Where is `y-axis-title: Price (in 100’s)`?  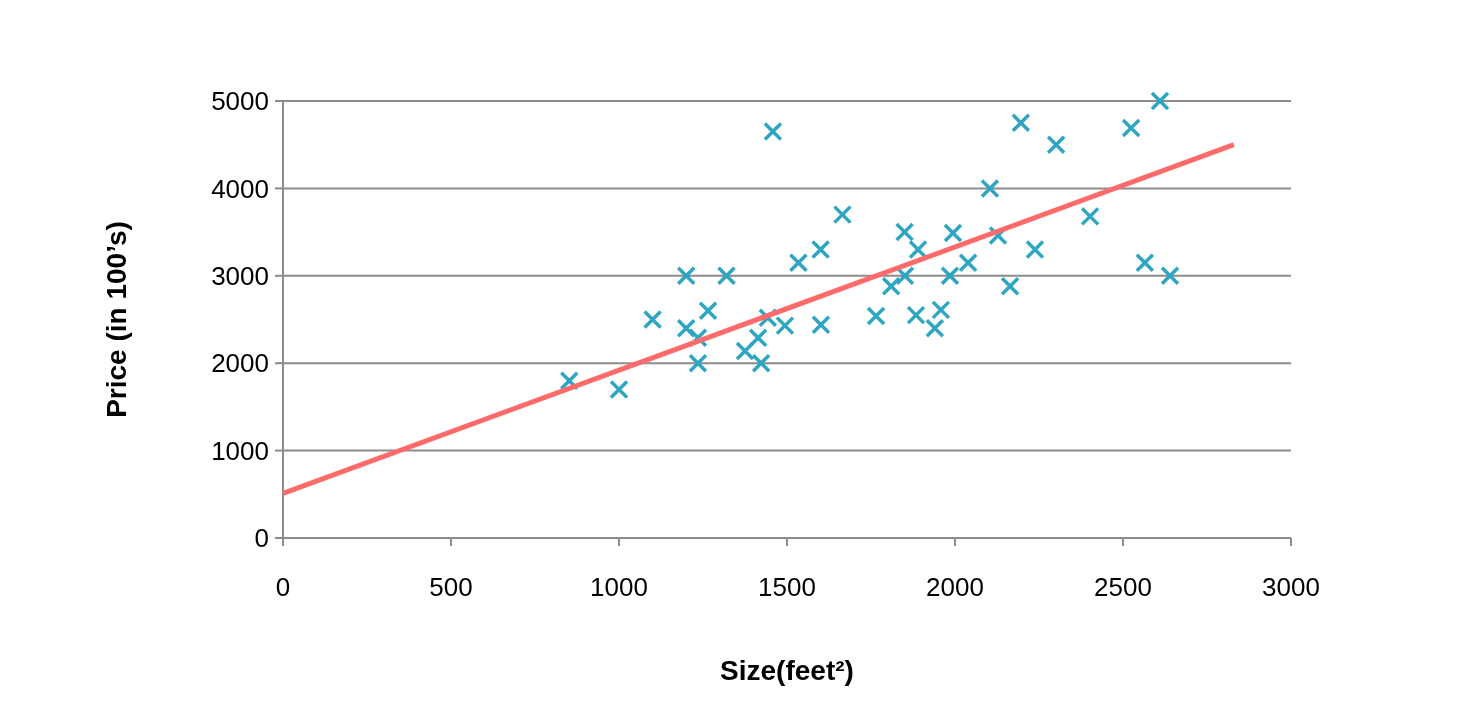
y-axis-title: Price (in 100’s) is located at coordinates (116, 319).